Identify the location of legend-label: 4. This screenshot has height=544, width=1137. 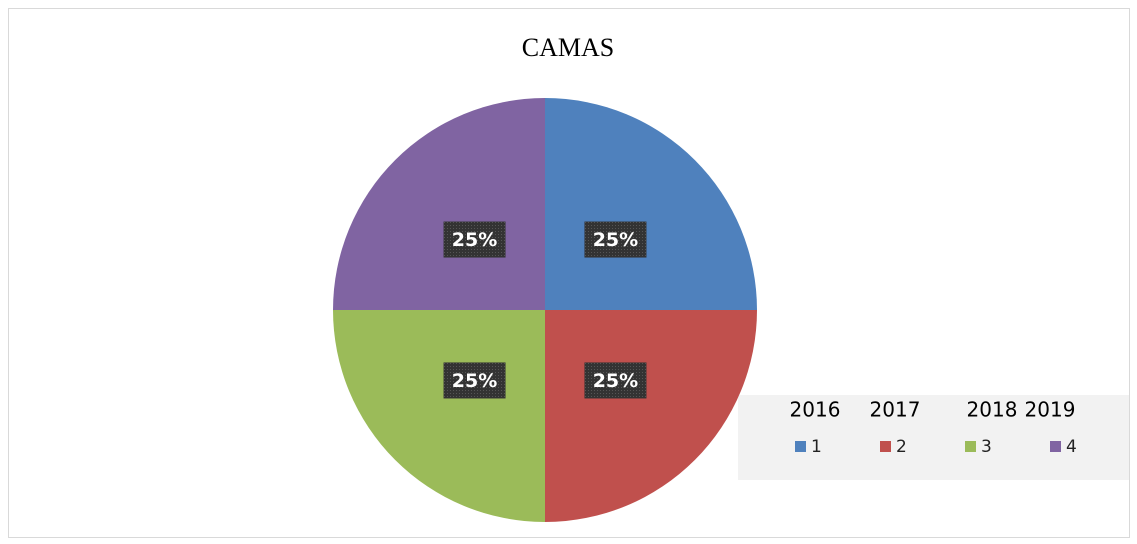
(1071, 447).